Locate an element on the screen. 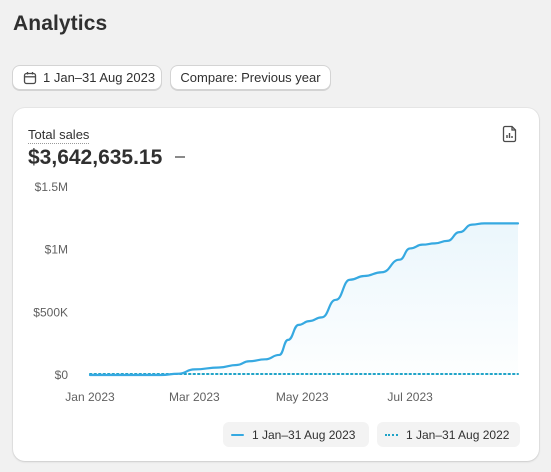 This screenshot has width=551, height=472. date-range-button: 1 Jan–31 Aug 2023 is located at coordinates (87, 77).